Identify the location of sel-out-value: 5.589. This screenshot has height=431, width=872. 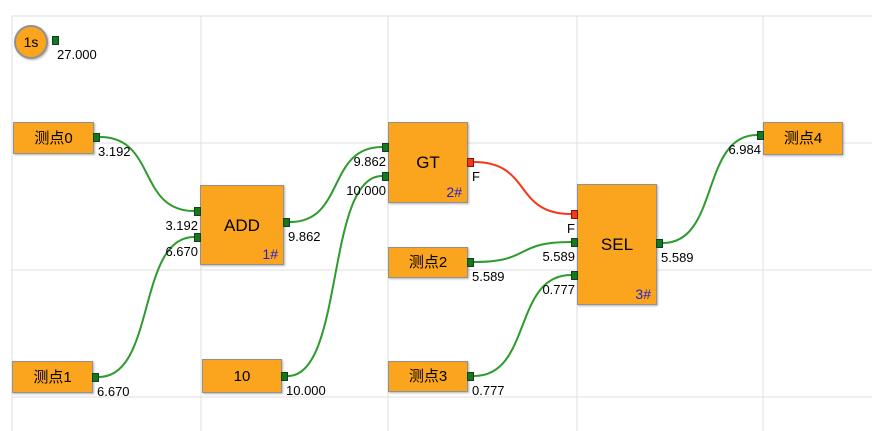
(677, 257).